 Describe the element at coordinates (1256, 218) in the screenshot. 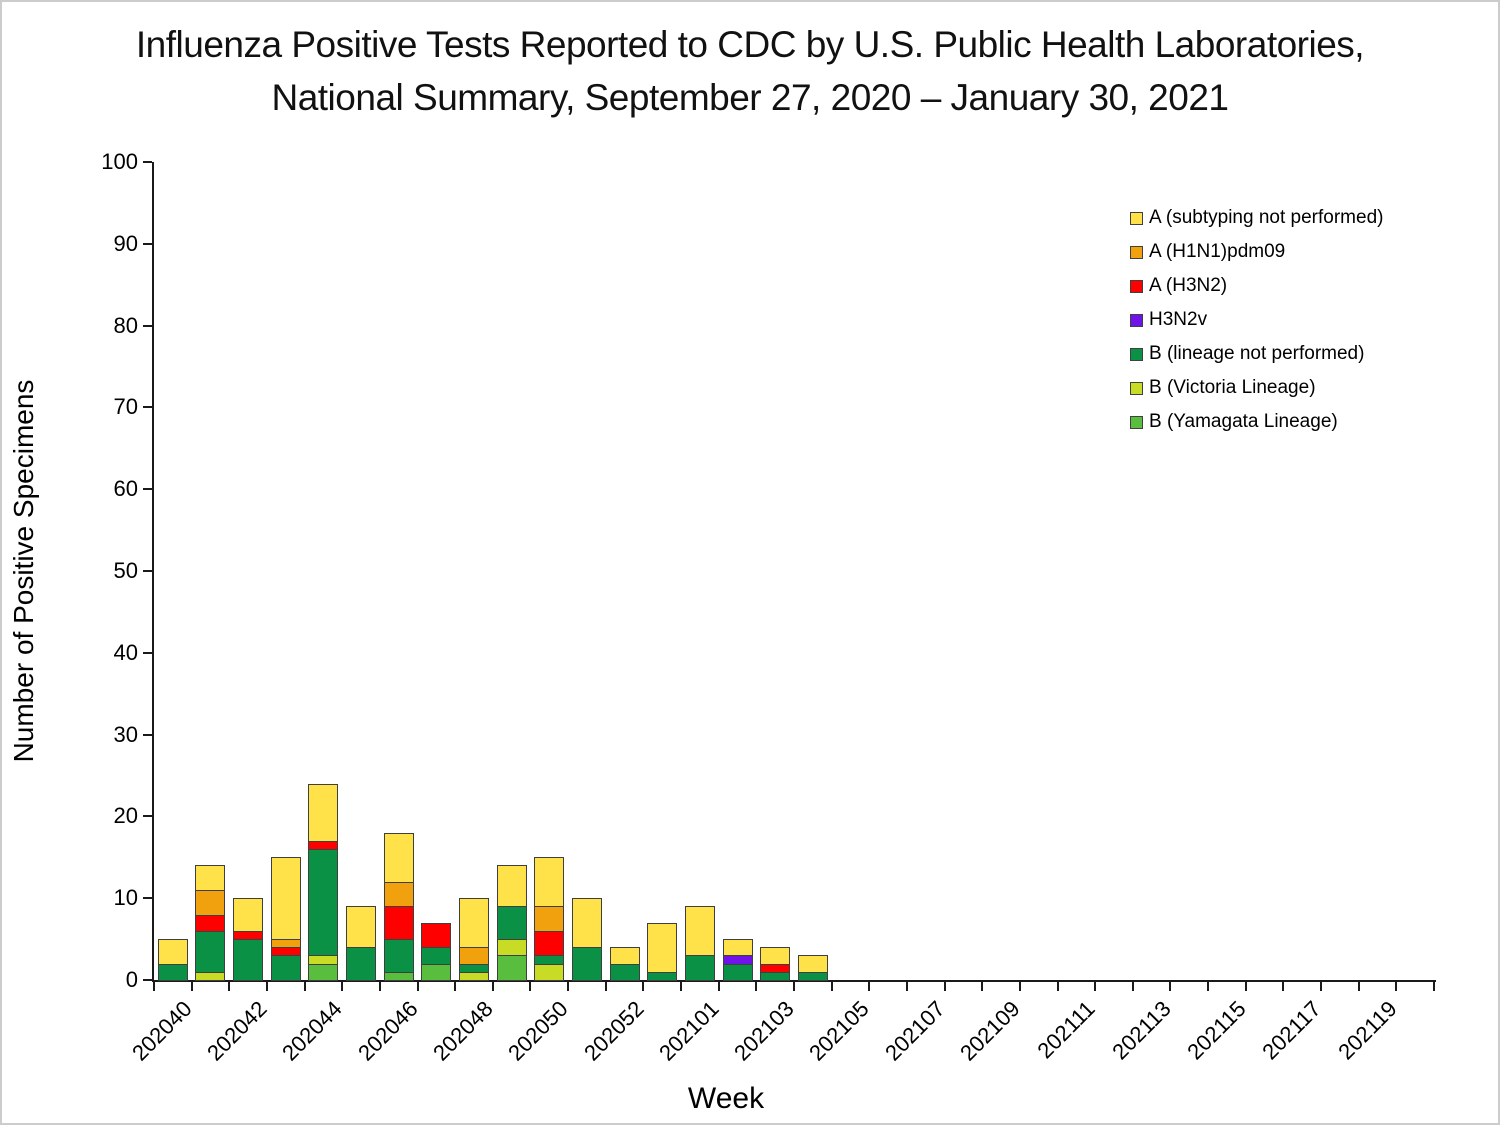

I see `legend-item: A (subtyping not performed)` at that location.